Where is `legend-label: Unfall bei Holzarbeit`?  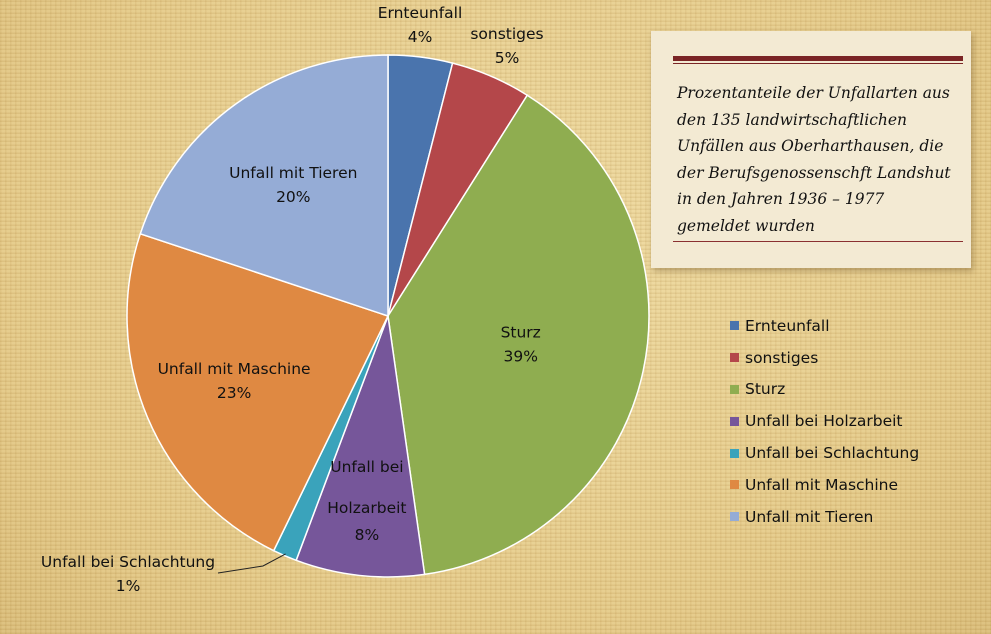
legend-label: Unfall bei Holzarbeit is located at coordinates (824, 421).